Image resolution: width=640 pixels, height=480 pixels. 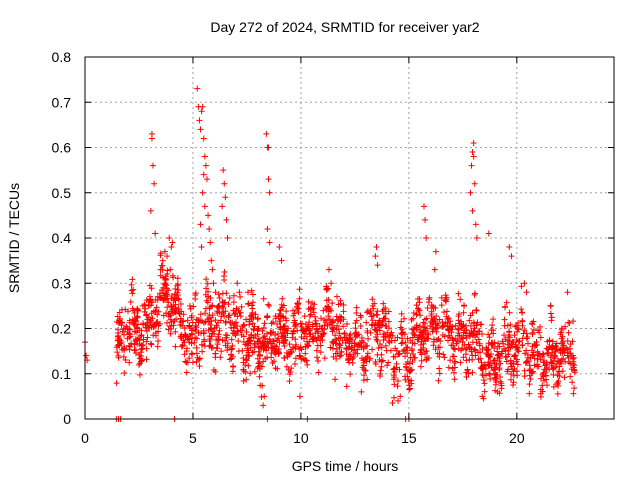 I want to click on x-tick-labels: 0 5 10 15 20, so click(x=303, y=438).